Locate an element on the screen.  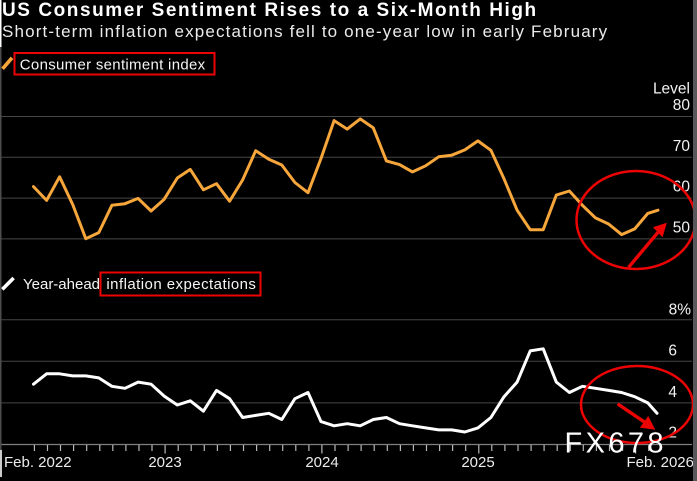
svg-text: 2023 is located at coordinates (164, 462).